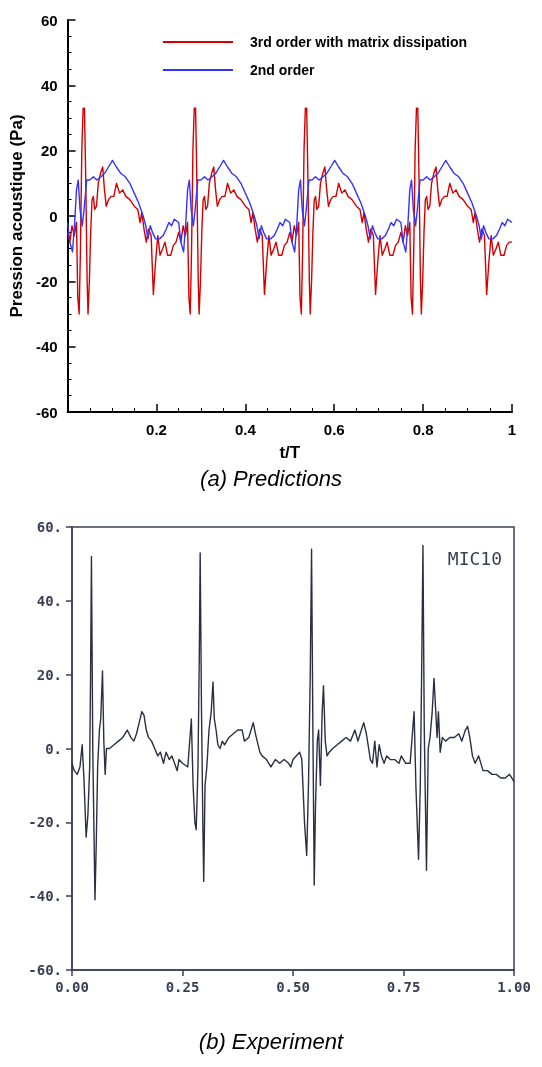 The height and width of the screenshot is (1067, 542). I want to click on y-tick-label: -60, so click(46, 412).